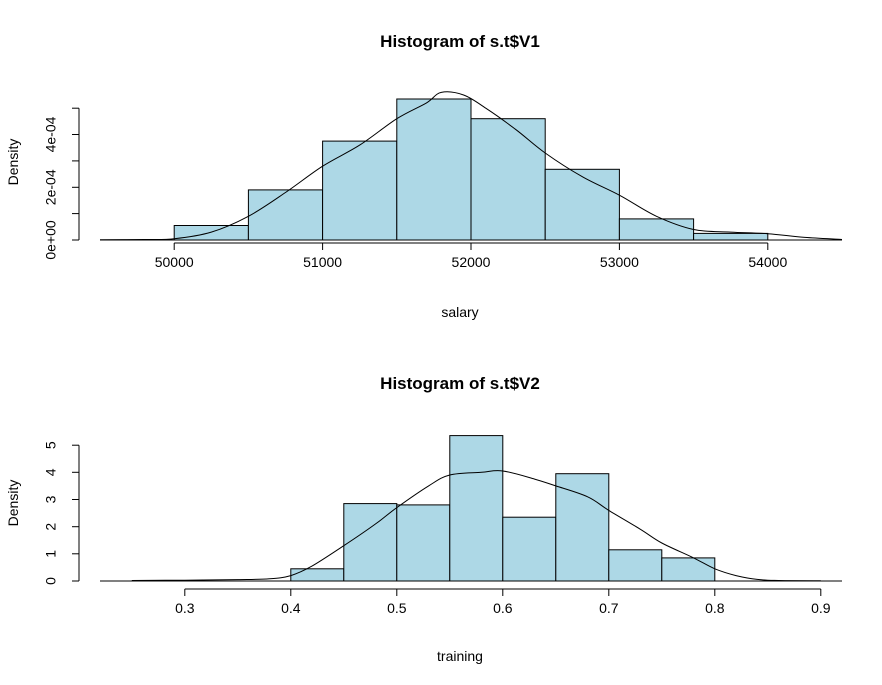  Describe the element at coordinates (185, 608) in the screenshot. I see `x-tick-label: 0.3` at that location.